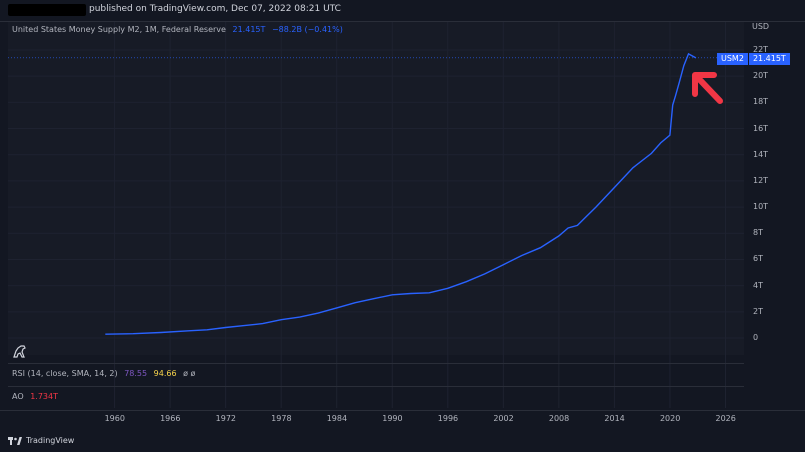 Image resolution: width=805 pixels, height=452 pixels. What do you see at coordinates (249, 29) in the screenshot?
I see `series-value: 21.415T` at bounding box center [249, 29].